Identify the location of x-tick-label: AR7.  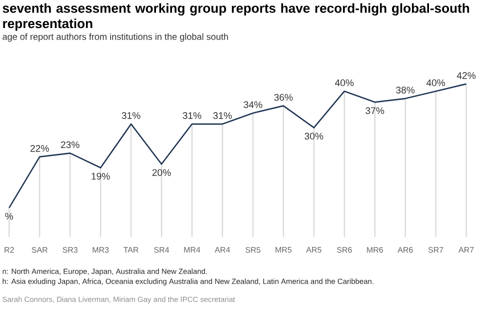
(466, 250).